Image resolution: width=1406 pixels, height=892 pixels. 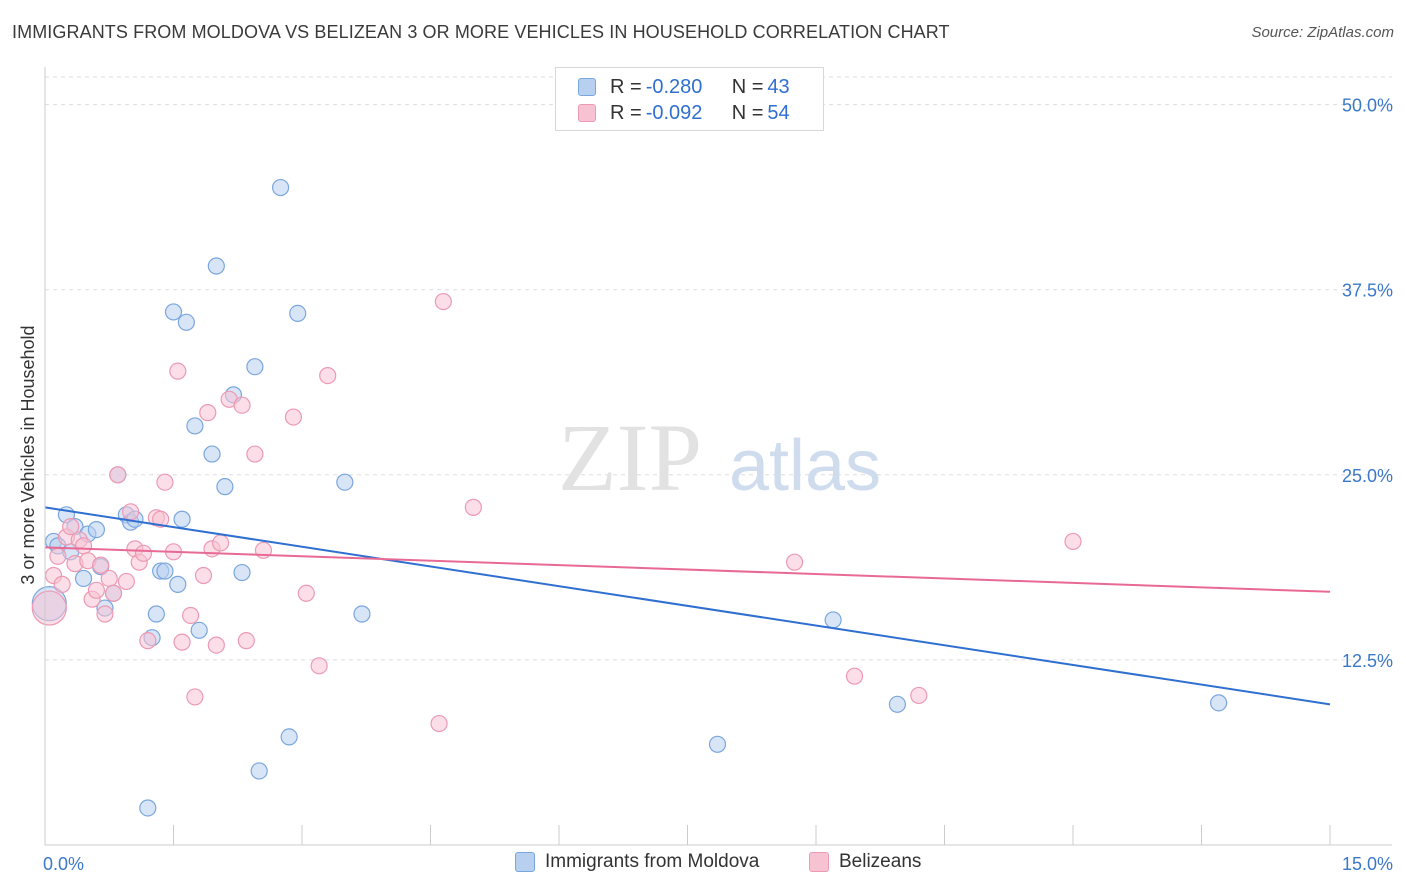 What do you see at coordinates (805, 466) in the screenshot?
I see `watermark-atlas: atlas` at bounding box center [805, 466].